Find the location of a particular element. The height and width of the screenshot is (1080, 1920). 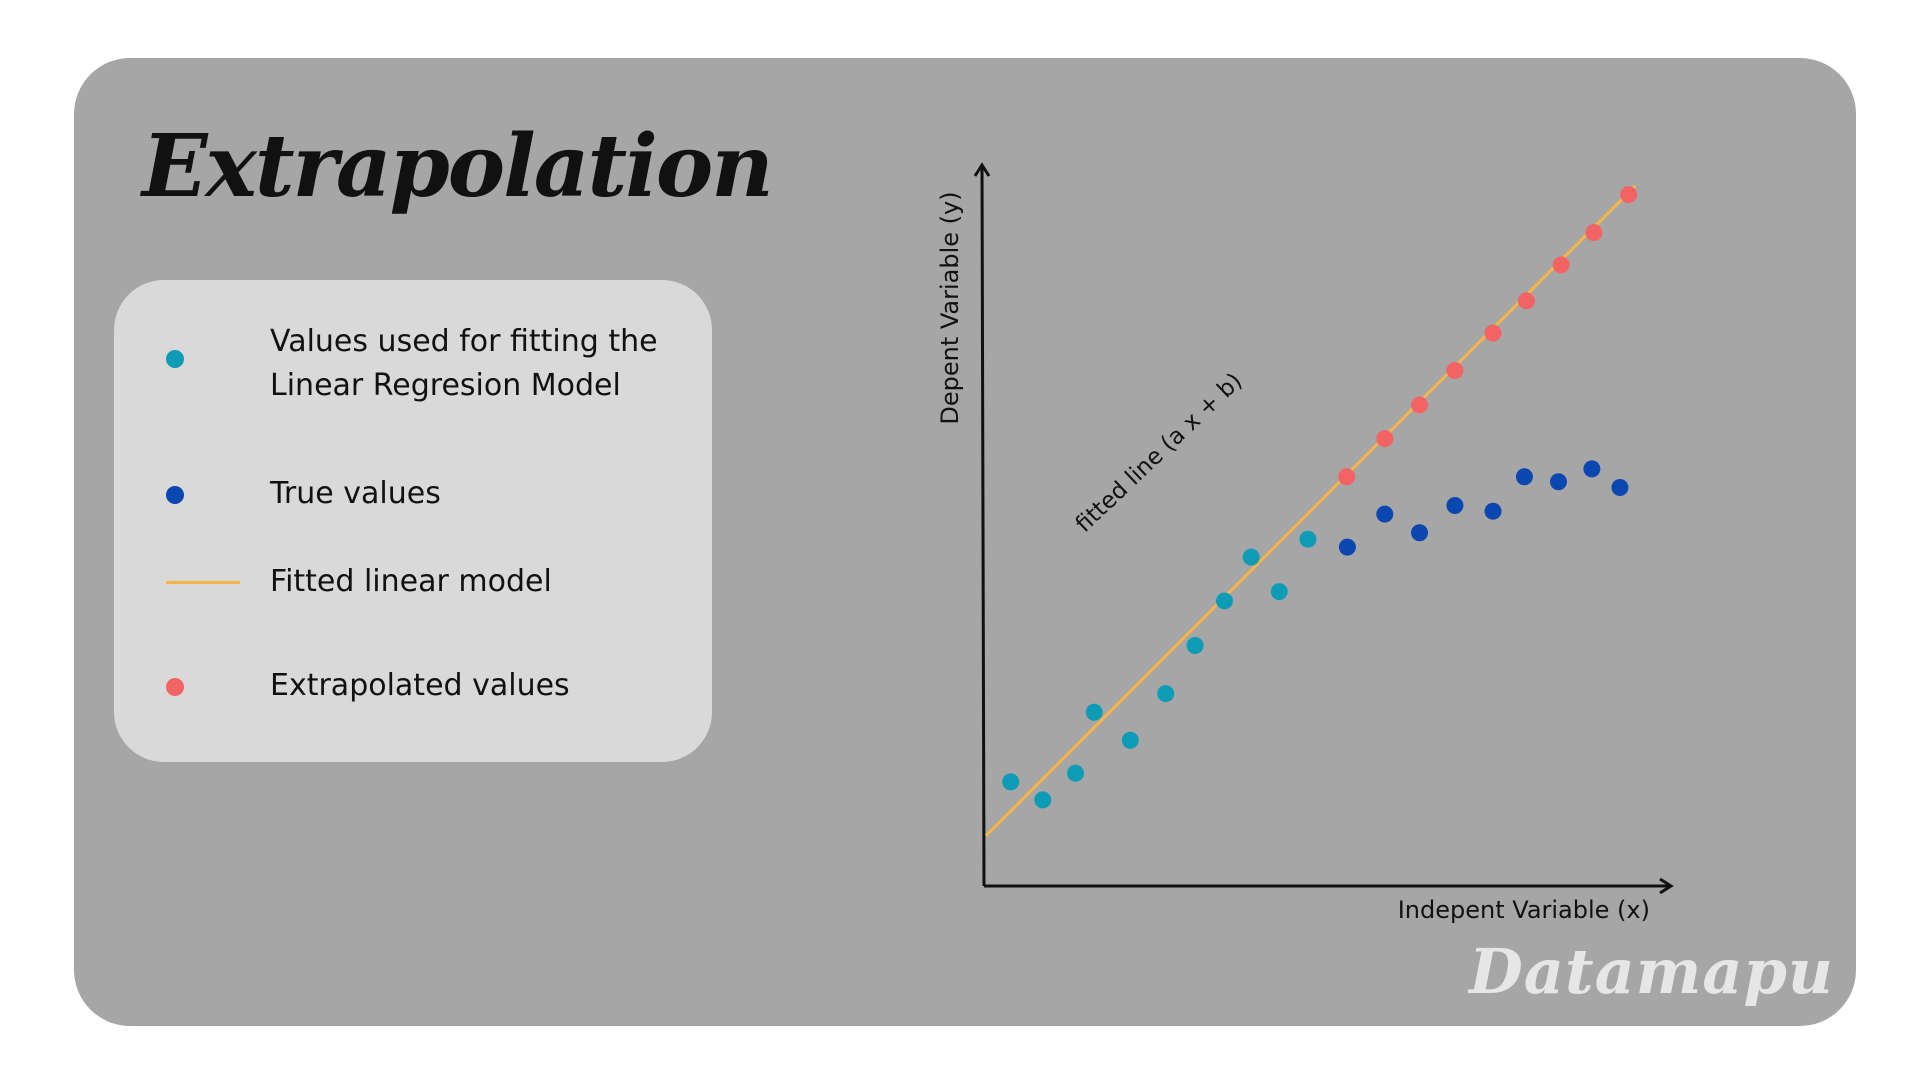

legend-label-fitted-model: Fitted linear model is located at coordinates (411, 581).